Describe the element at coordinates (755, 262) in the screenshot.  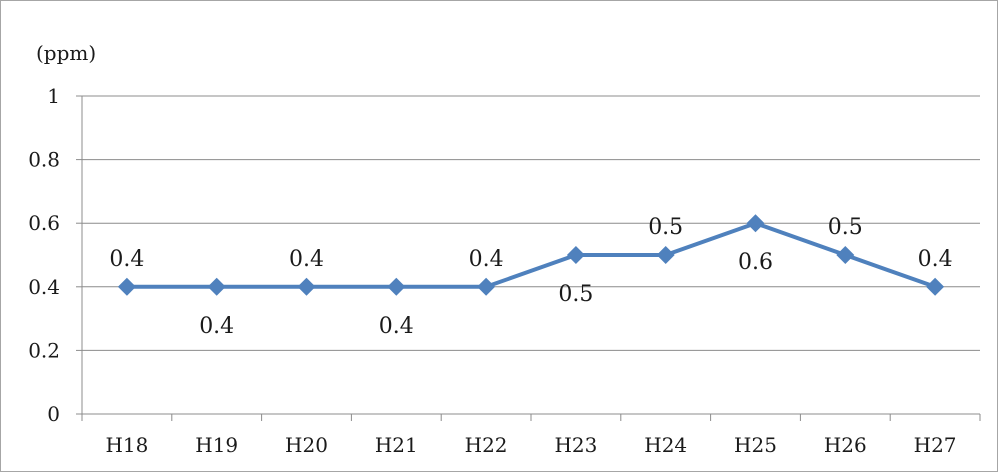
I see `data-label: 0.6` at that location.